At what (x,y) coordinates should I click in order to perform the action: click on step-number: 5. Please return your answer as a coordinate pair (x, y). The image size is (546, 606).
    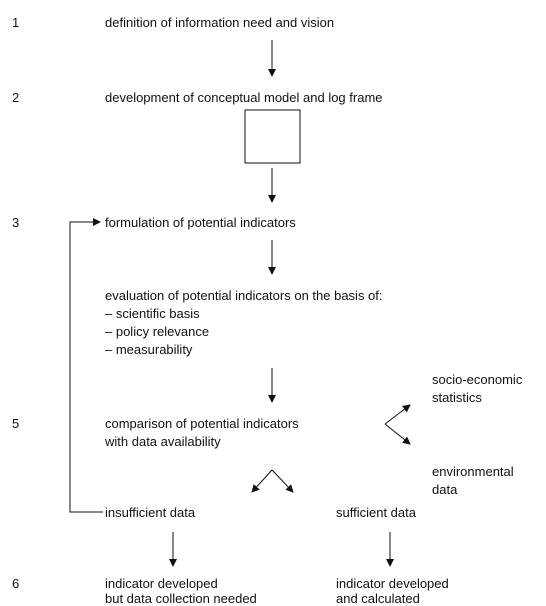
    Looking at the image, I should click on (15, 423).